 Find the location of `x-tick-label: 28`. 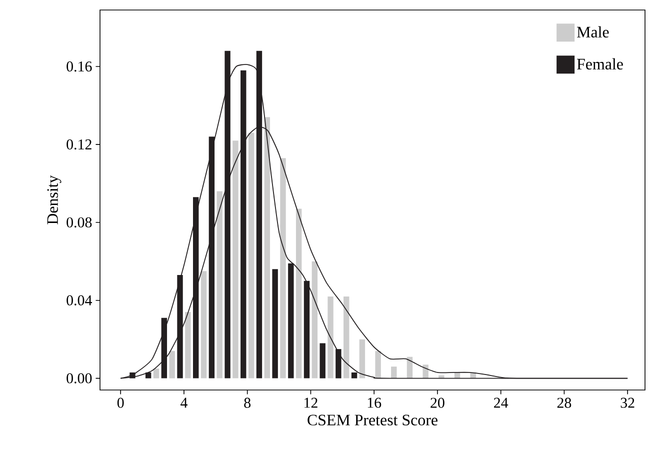

x-tick-label: 28 is located at coordinates (564, 403).